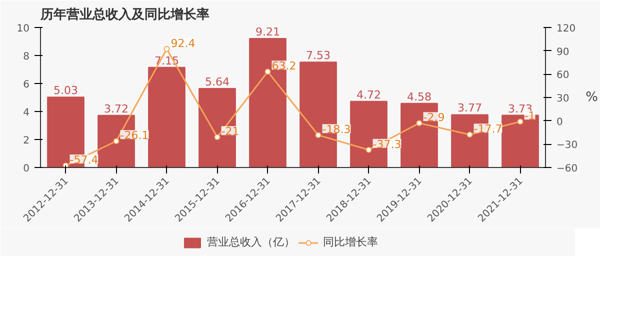 This screenshot has height=320, width=640. What do you see at coordinates (434, 117) in the screenshot?
I see `data-label: -2.9` at bounding box center [434, 117].